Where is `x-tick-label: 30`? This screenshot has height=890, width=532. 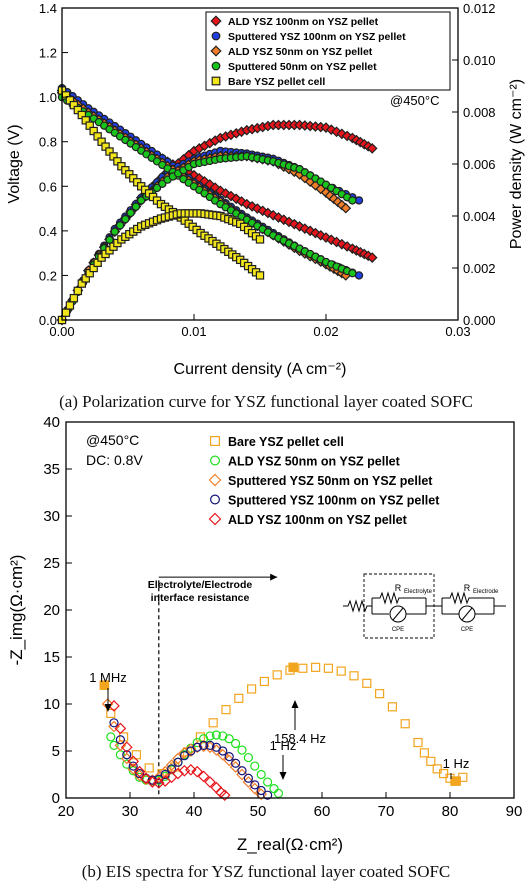 x-tick-label: 30 is located at coordinates (130, 811).